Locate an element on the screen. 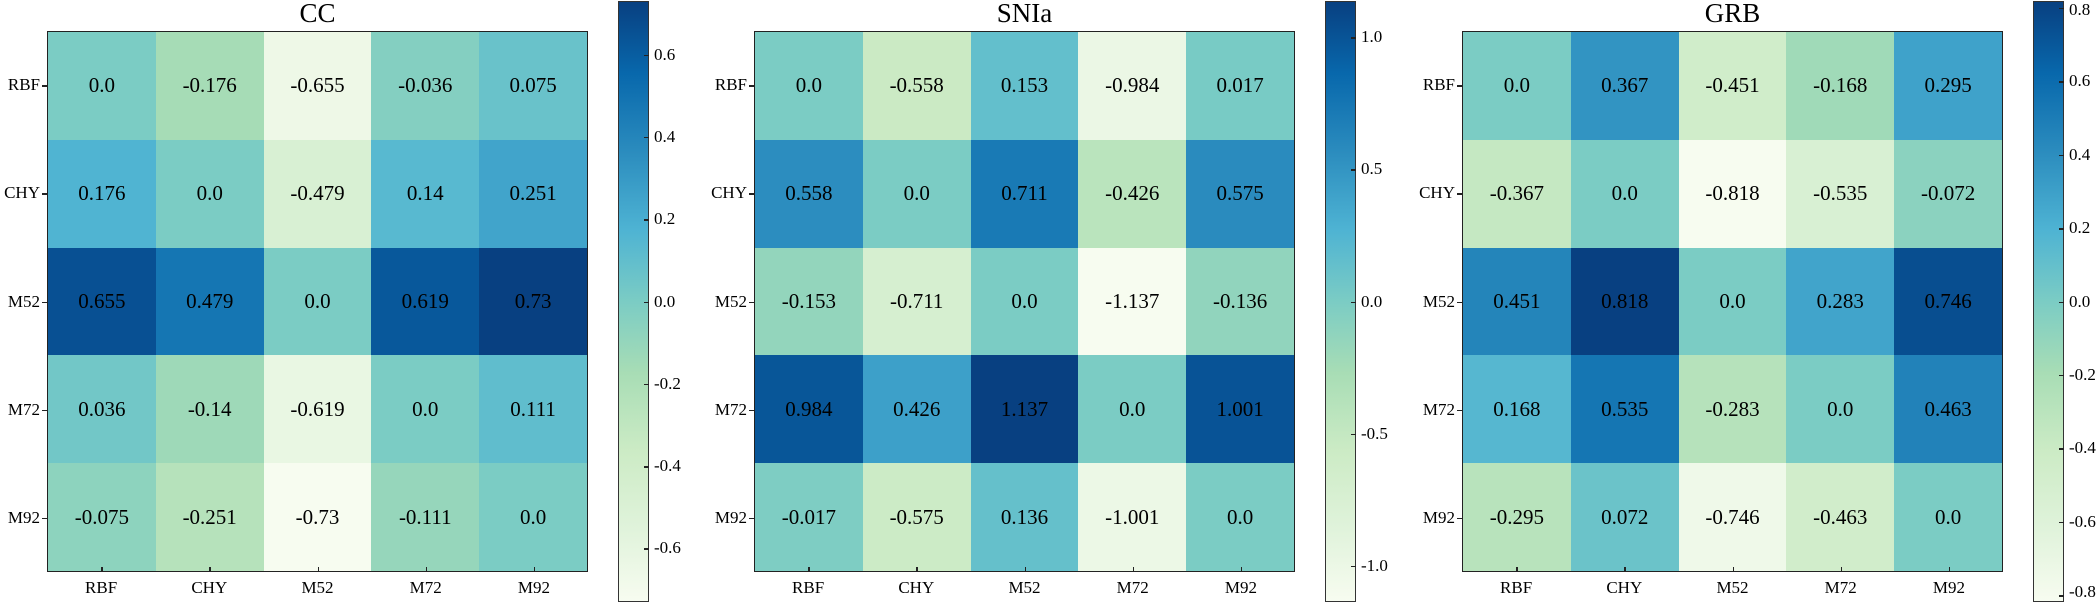 The height and width of the screenshot is (603, 2100). heatmap-cell: 0.619 is located at coordinates (425, 301).